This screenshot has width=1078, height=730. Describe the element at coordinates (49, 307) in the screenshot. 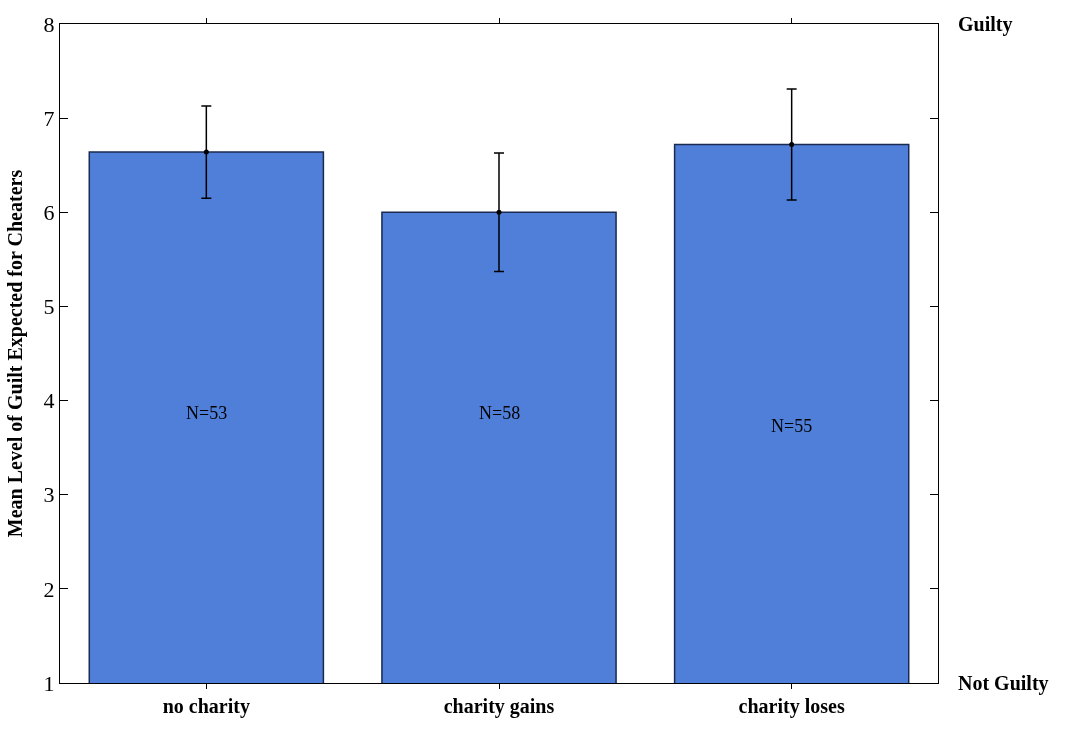

I see `y-tick-label: 5` at that location.